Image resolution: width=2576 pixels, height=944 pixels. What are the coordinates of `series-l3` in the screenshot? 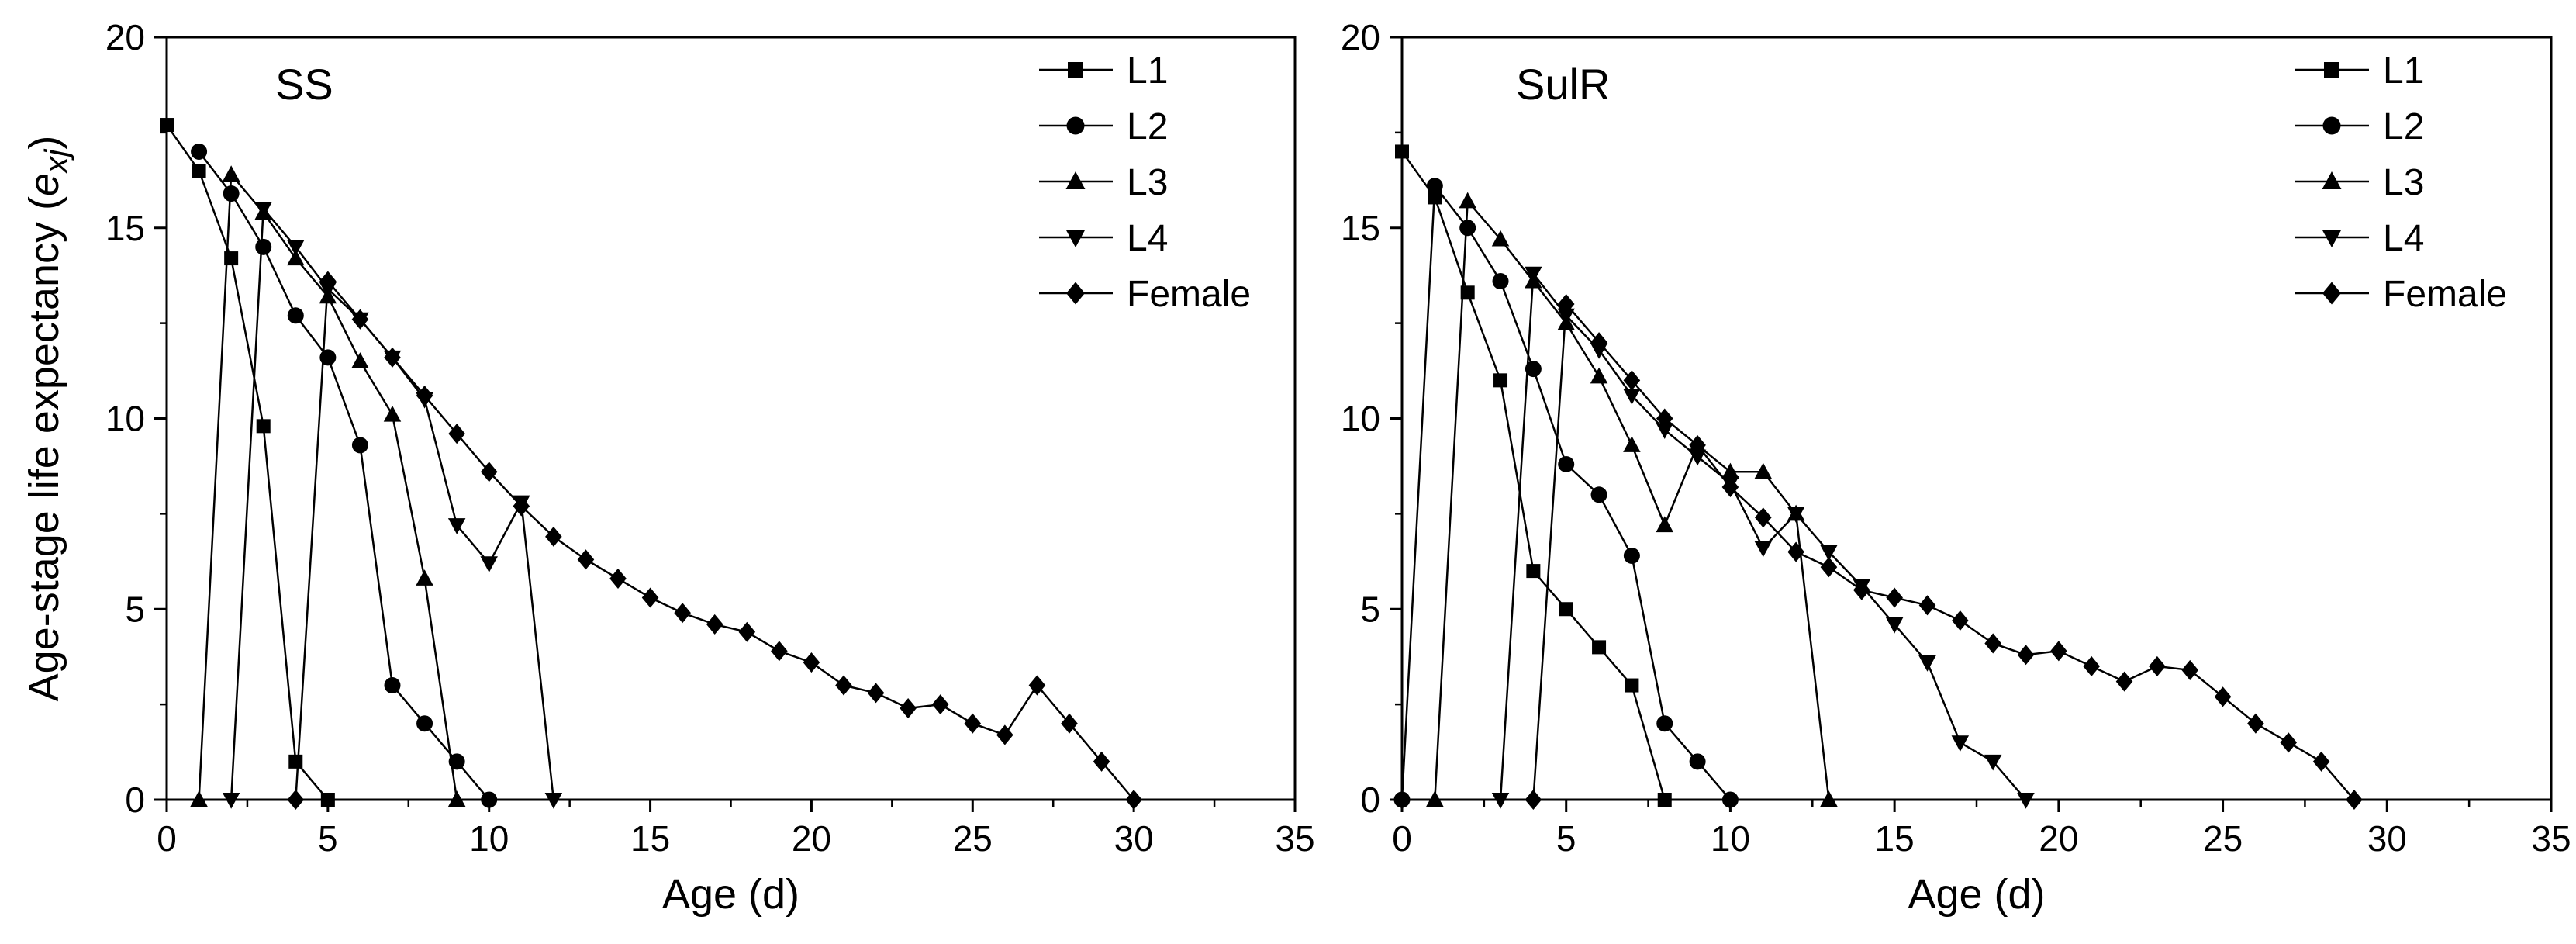 It's located at (1632, 499).